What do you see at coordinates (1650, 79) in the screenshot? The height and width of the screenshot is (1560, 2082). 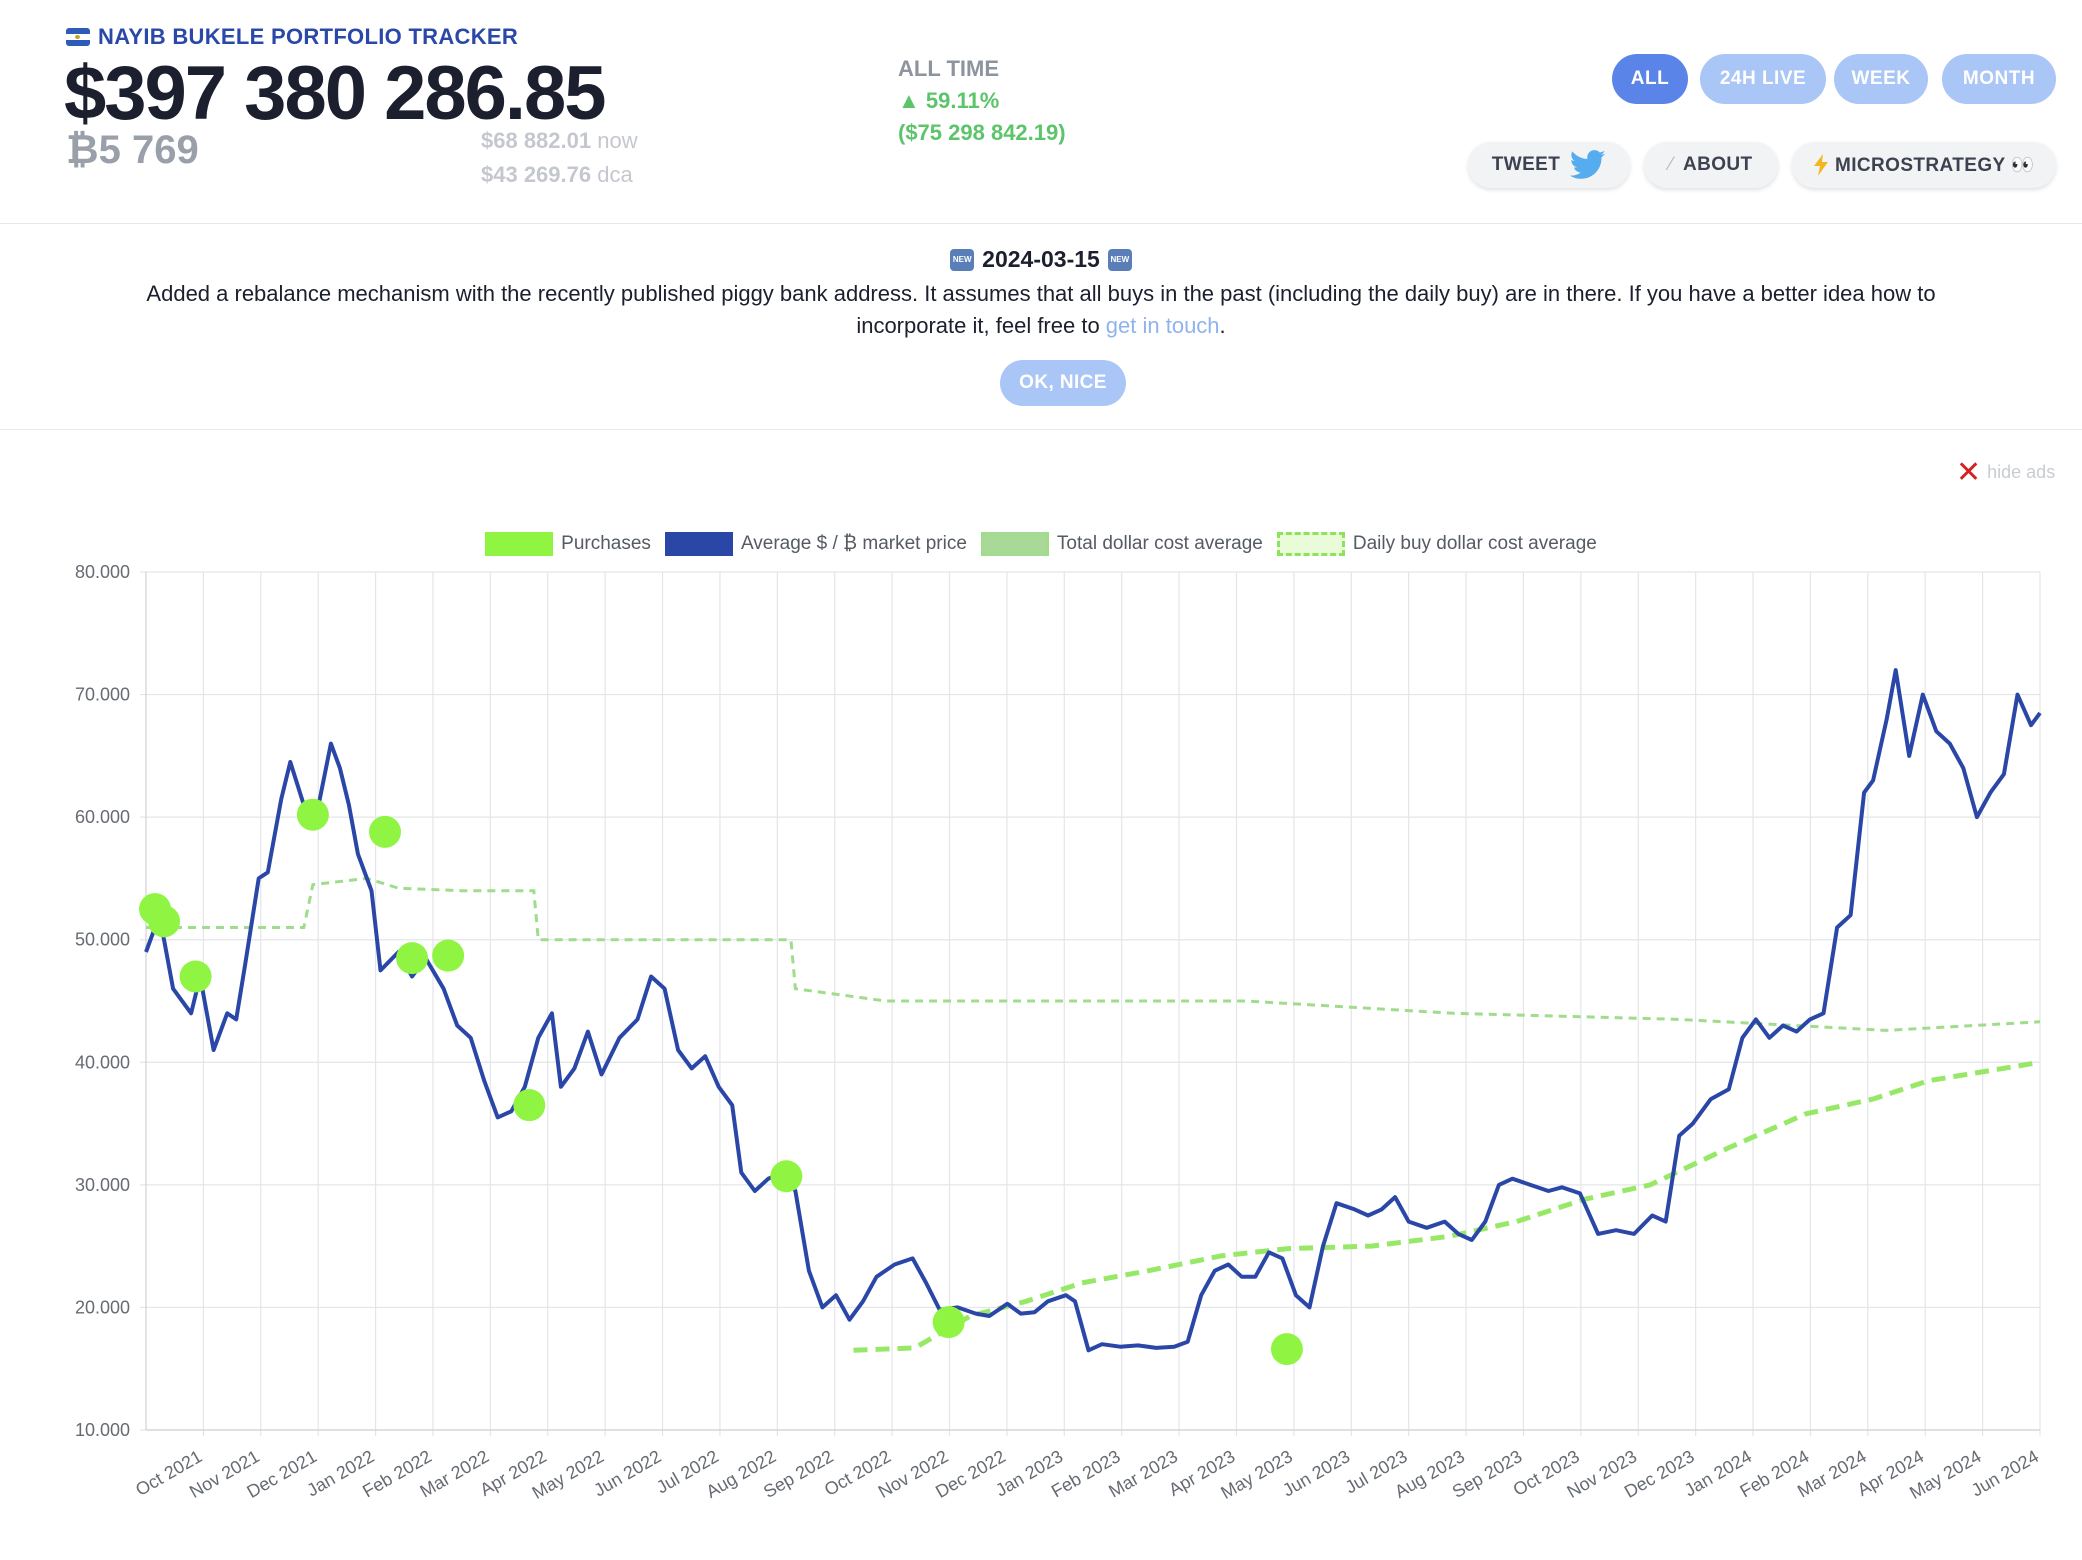 I see `range-all-button: ALL` at bounding box center [1650, 79].